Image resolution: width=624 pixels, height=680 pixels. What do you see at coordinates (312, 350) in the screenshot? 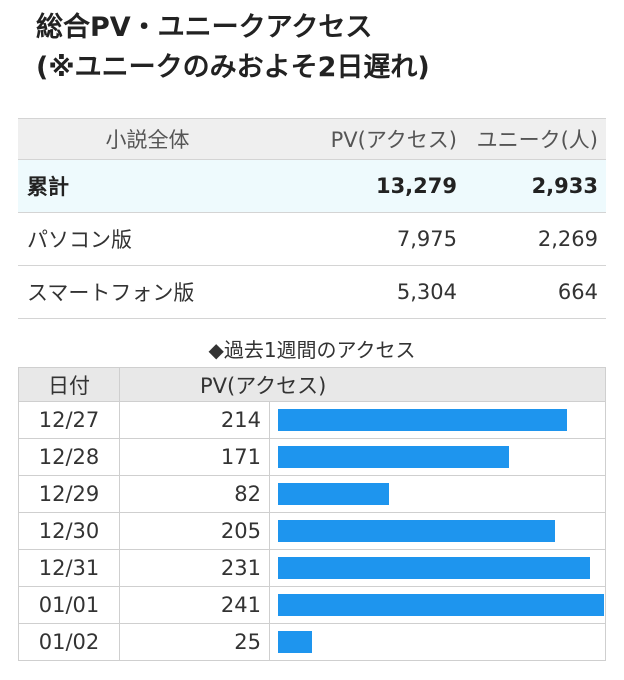
I see `weekly-title: ◆過去1週間のアクセス` at bounding box center [312, 350].